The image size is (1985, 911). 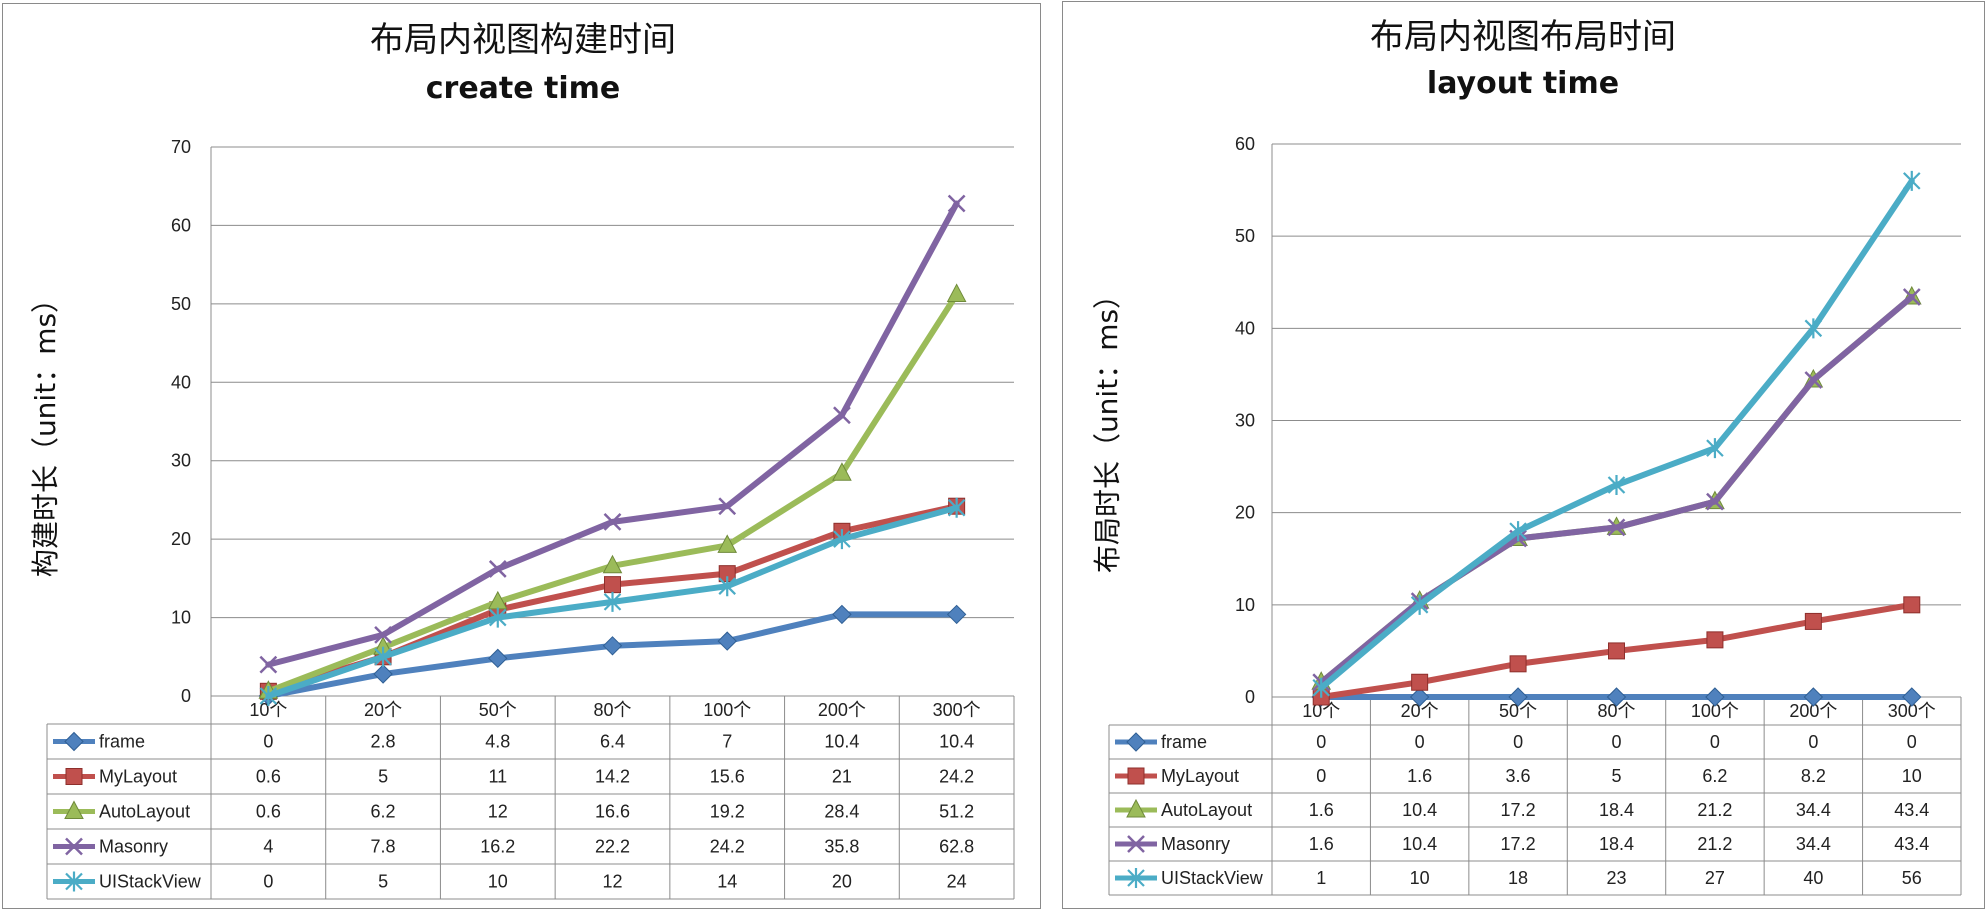 I want to click on y-tick-label: 0, so click(x=1250, y=697).